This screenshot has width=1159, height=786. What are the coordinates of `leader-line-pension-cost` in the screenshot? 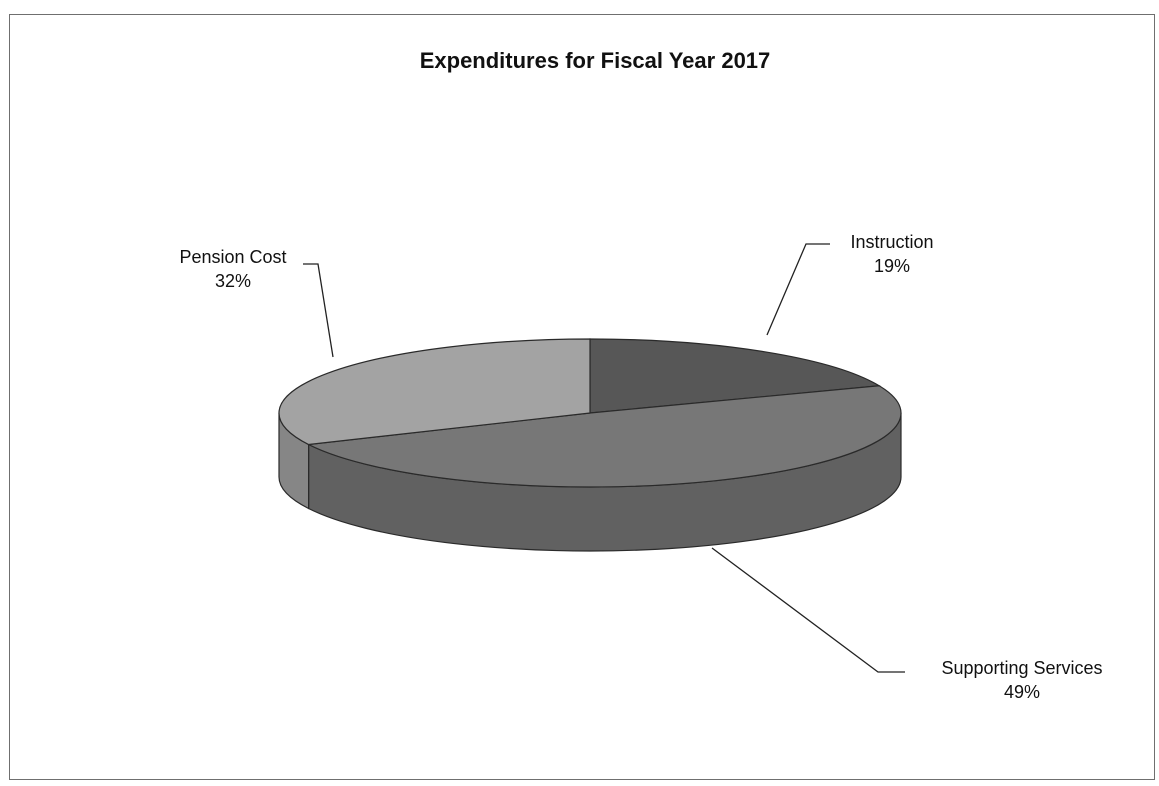 It's located at (318, 310).